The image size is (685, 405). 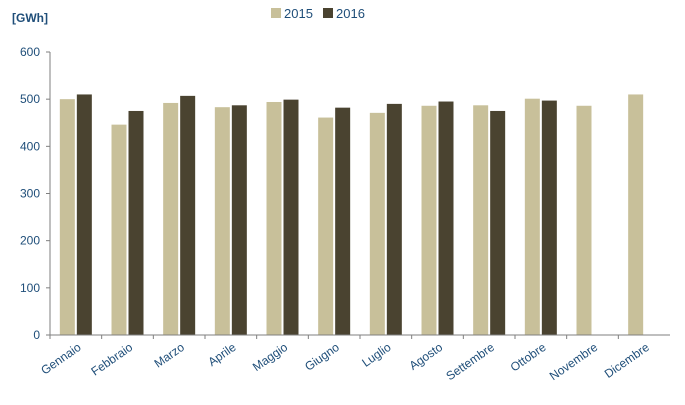 I want to click on bar-2016-luglio, so click(x=394, y=219).